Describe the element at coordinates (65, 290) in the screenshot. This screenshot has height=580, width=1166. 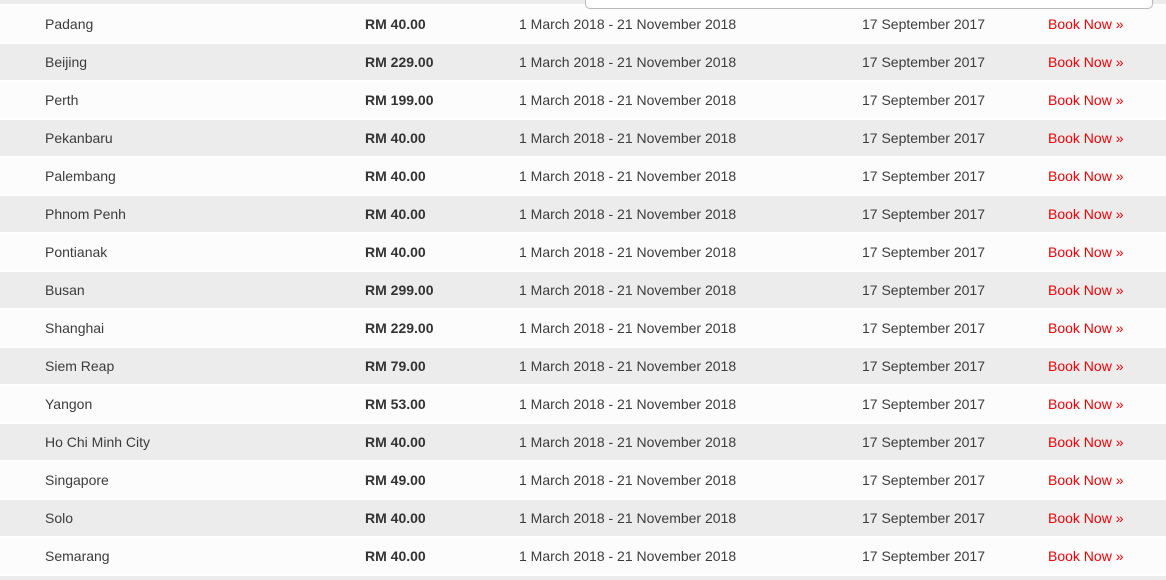
I see `destination-cell: Busan` at that location.